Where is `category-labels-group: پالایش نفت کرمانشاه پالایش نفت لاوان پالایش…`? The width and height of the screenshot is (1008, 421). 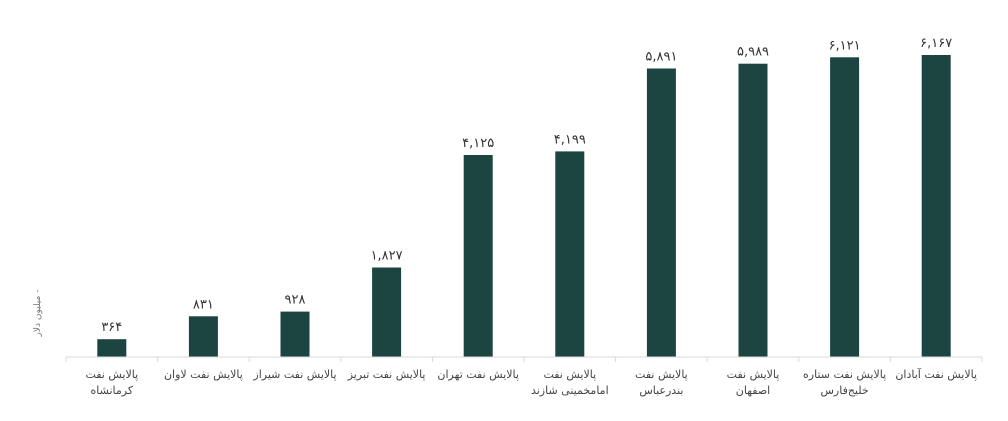 category-labels-group: پالایش نفت کرمانشاه پالایش نفت لاوان پالایش… is located at coordinates (531, 382).